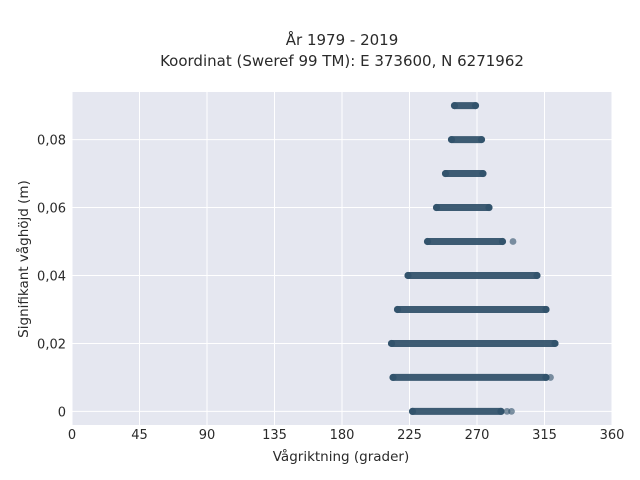  What do you see at coordinates (51, 141) in the screenshot?
I see `y-tick-label: 0,08` at bounding box center [51, 141].